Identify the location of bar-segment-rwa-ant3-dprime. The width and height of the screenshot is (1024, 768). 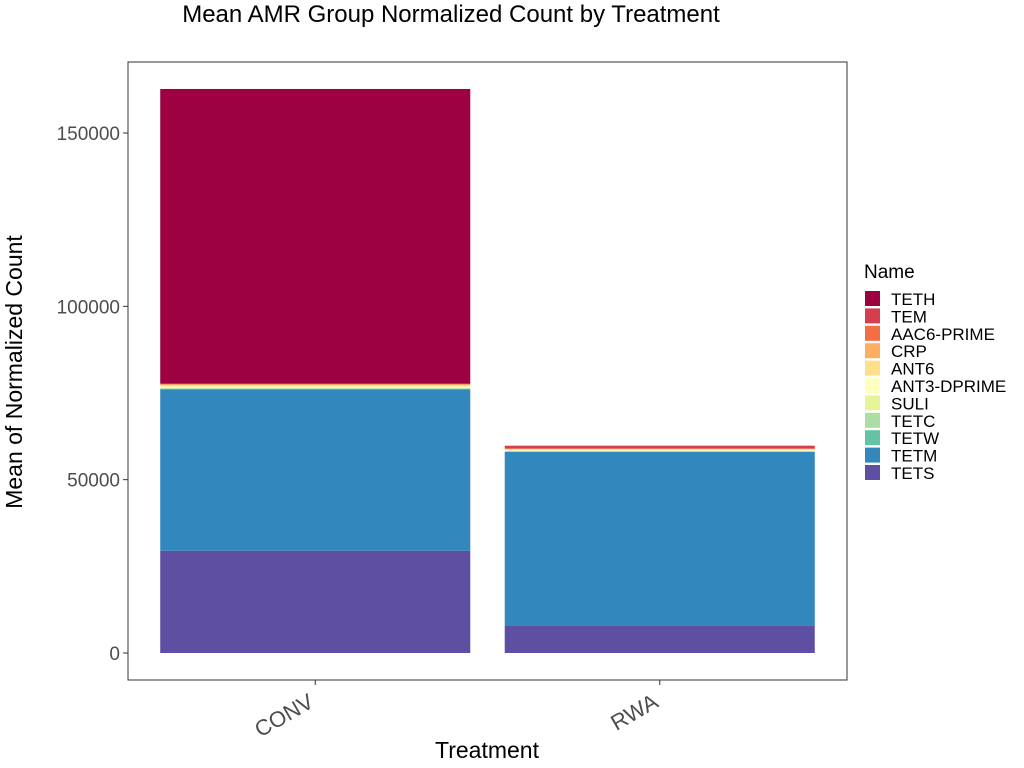
(659, 450).